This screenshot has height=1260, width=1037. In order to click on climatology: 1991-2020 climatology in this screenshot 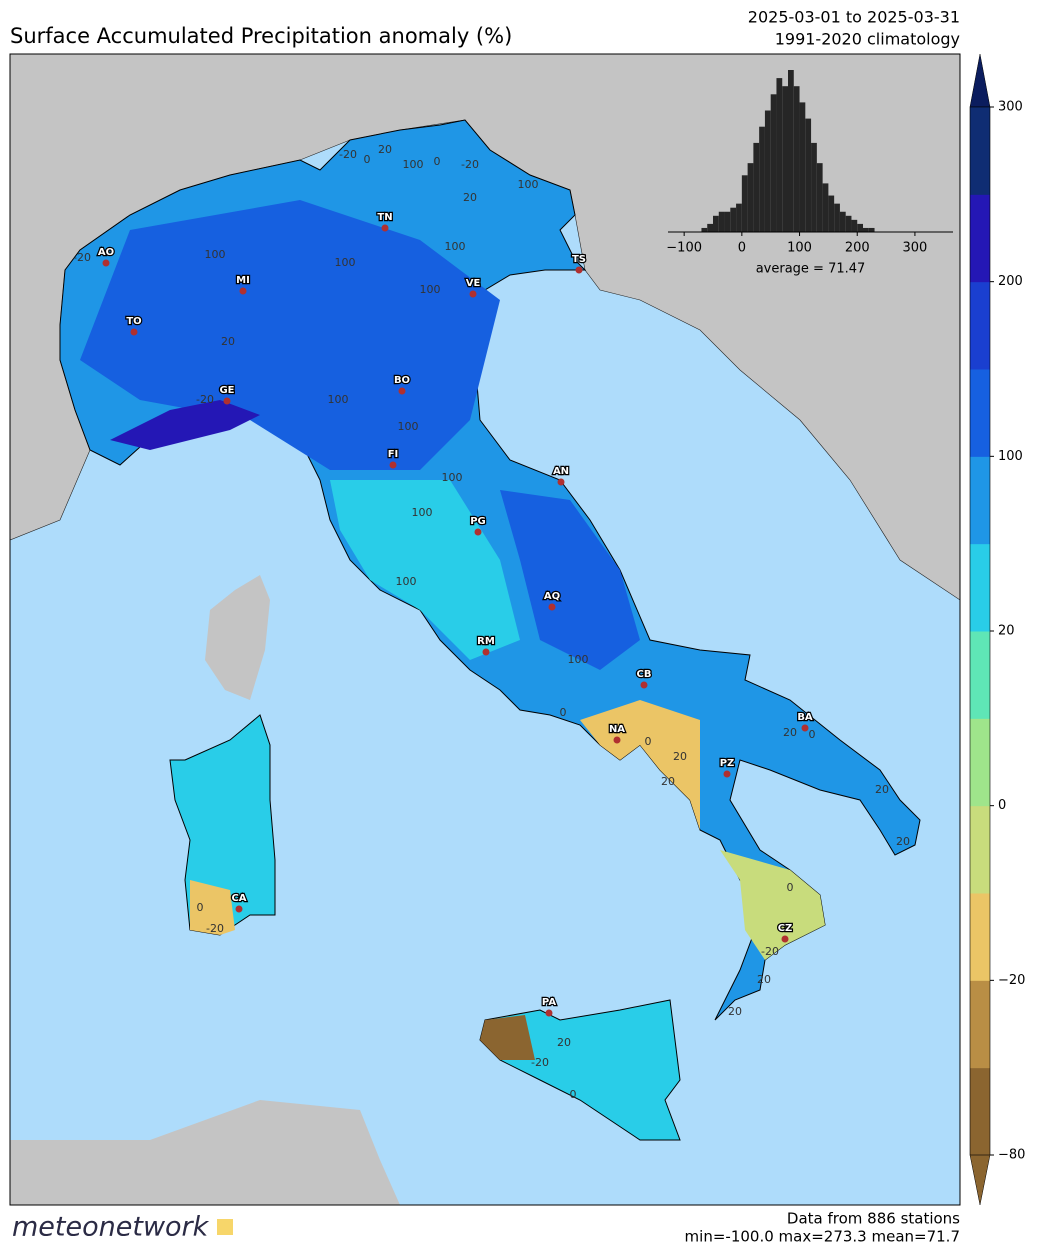, I will do `click(867, 39)`.